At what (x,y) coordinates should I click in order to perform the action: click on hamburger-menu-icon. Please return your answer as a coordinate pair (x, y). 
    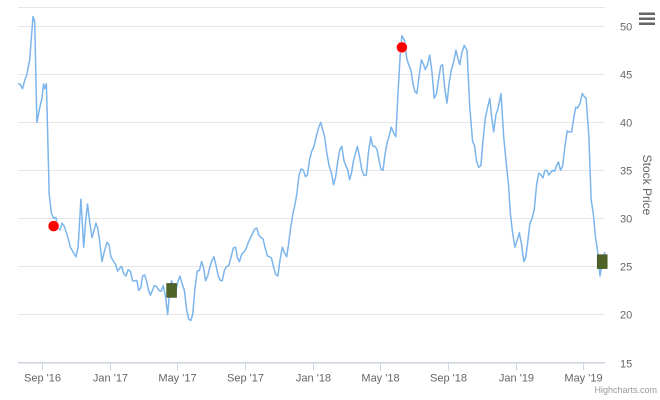
    Looking at the image, I should click on (647, 19).